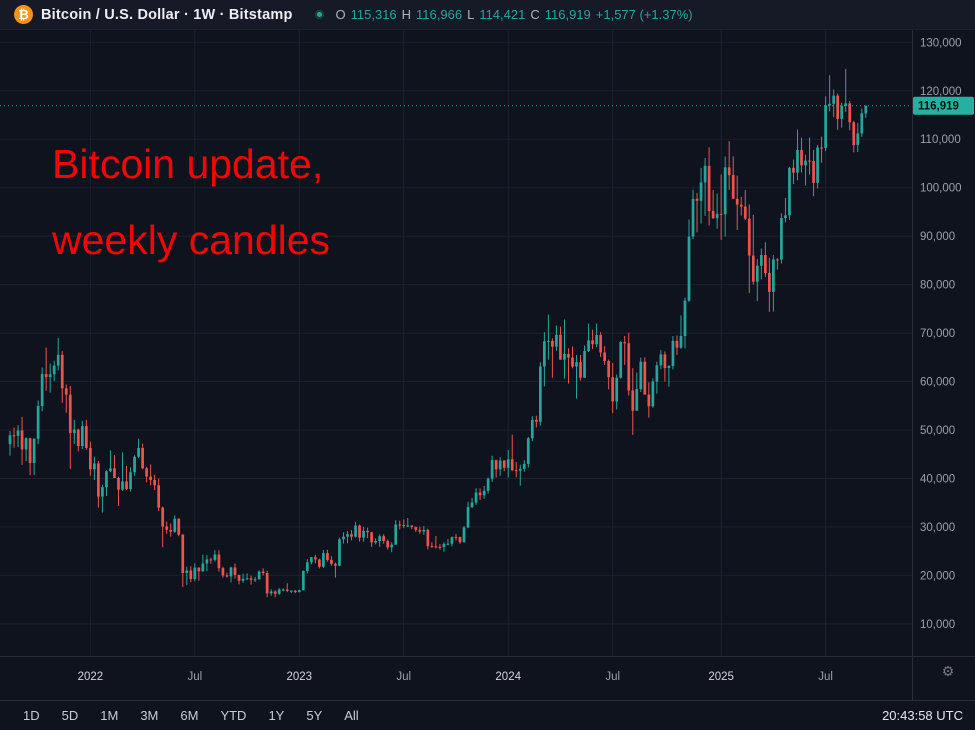 This screenshot has width=975, height=730. I want to click on current-price-tag, so click(943, 105).